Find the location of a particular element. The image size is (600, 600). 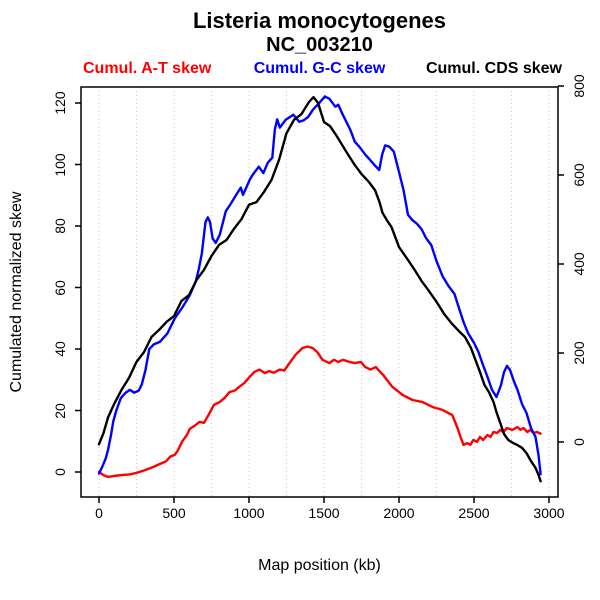

y-left-tick-label: 120 is located at coordinates (60, 103).